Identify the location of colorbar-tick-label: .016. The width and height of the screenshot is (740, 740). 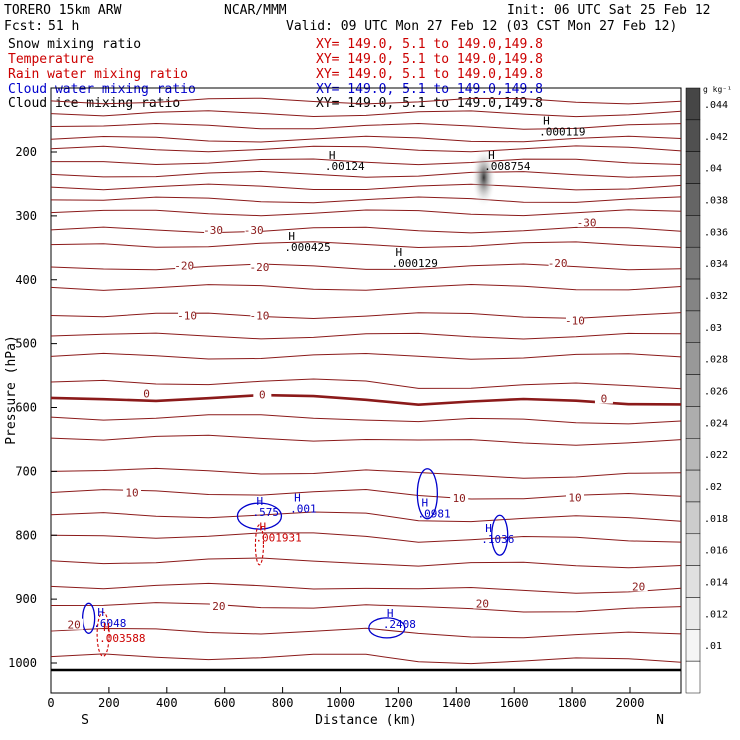
(716, 551).